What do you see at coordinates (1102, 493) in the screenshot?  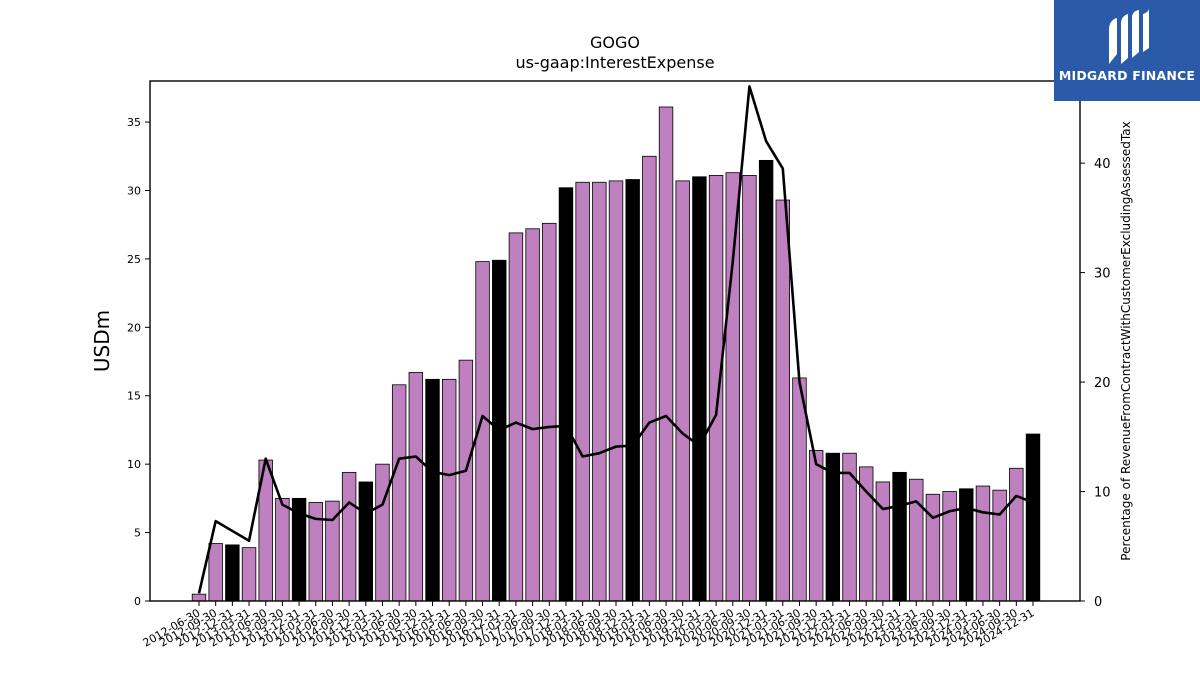 I see `y2-tick-label: 10` at bounding box center [1102, 493].